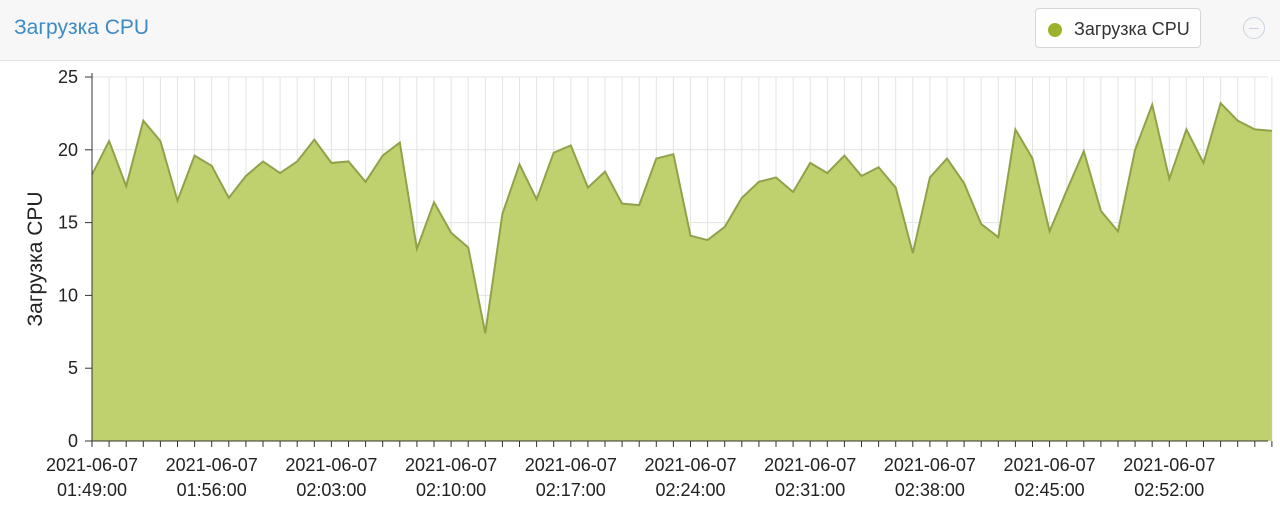 The width and height of the screenshot is (1280, 520). What do you see at coordinates (1055, 30) in the screenshot?
I see `legend-marker` at bounding box center [1055, 30].